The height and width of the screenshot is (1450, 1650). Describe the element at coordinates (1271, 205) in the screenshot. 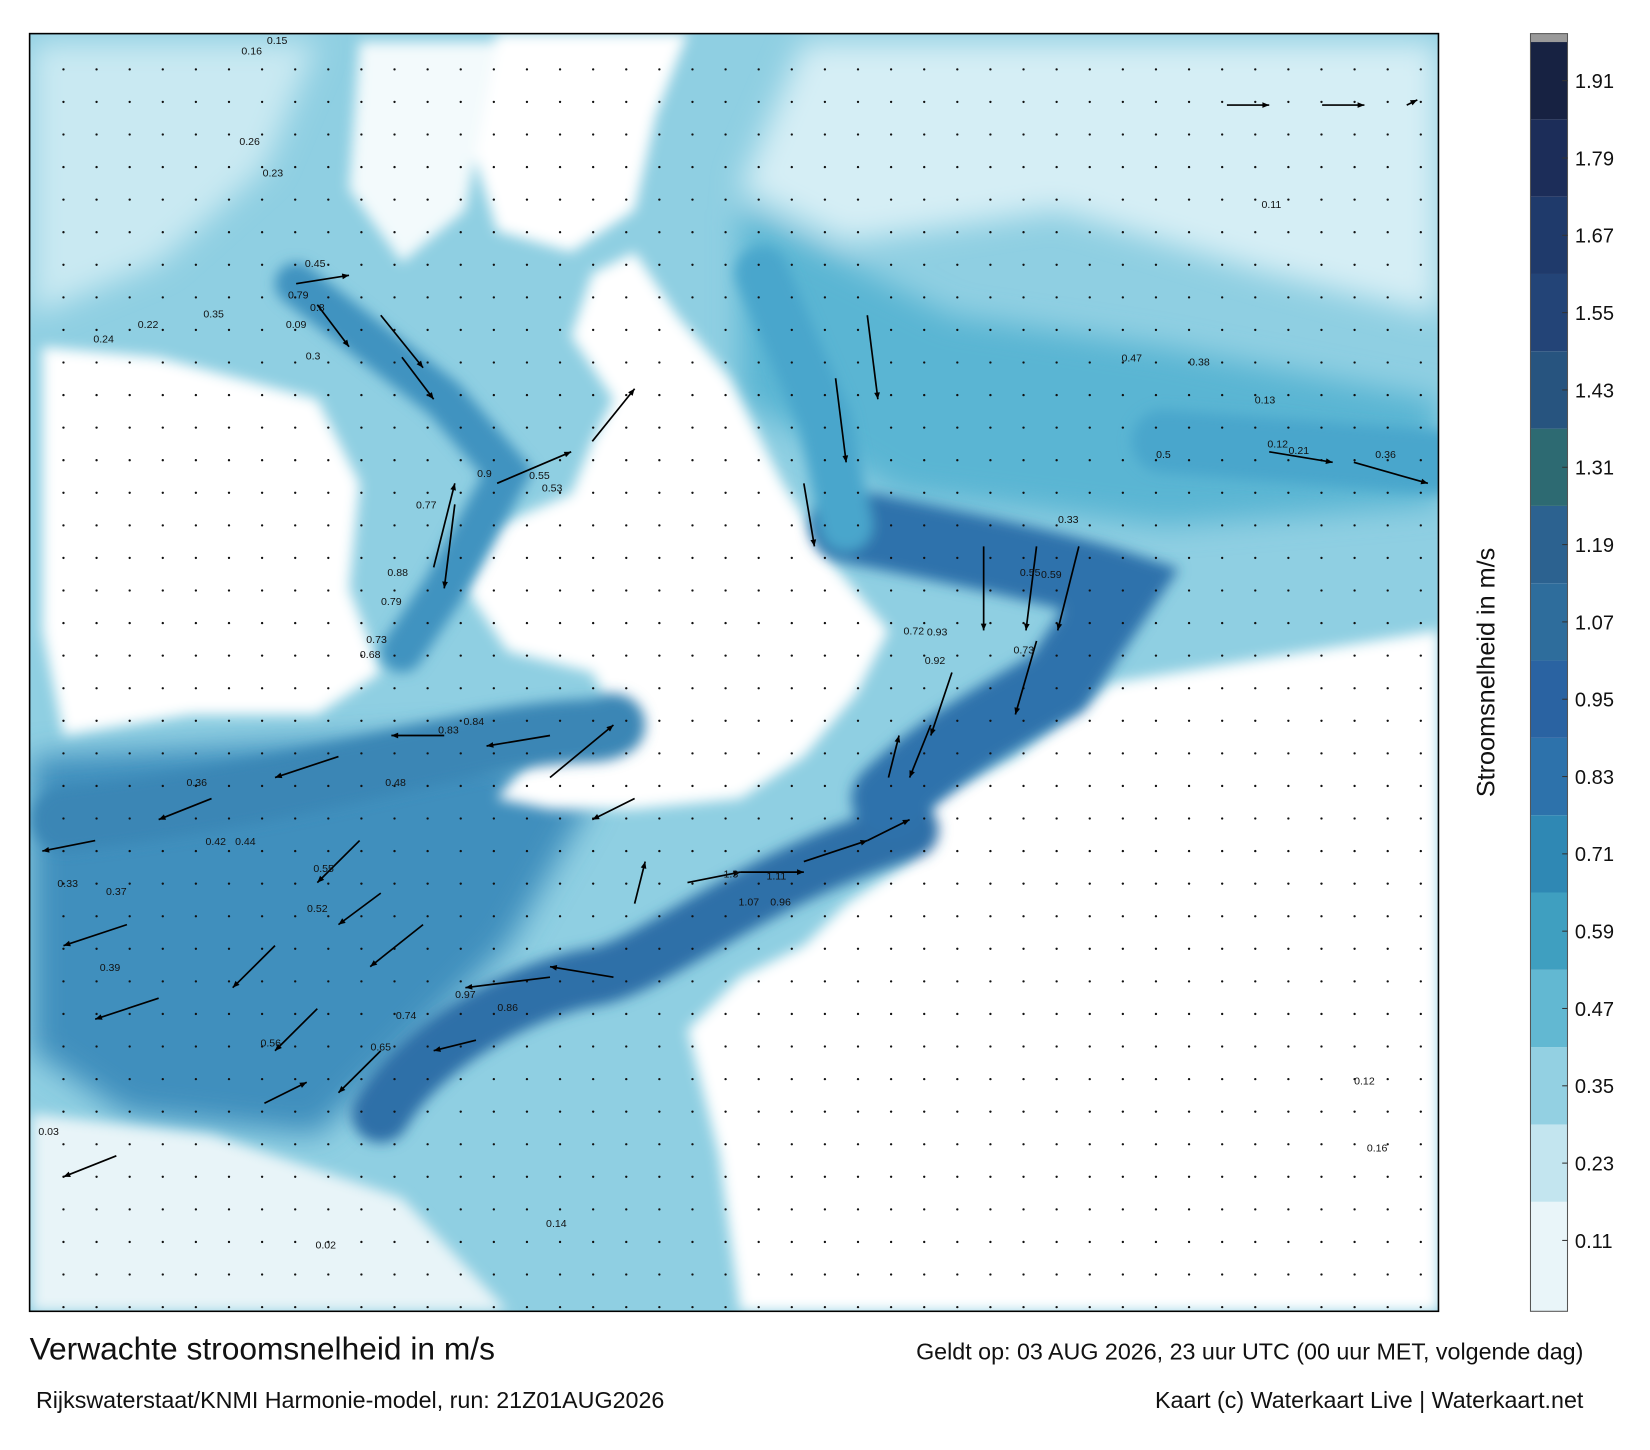

I see `current-value: 0.11` at that location.